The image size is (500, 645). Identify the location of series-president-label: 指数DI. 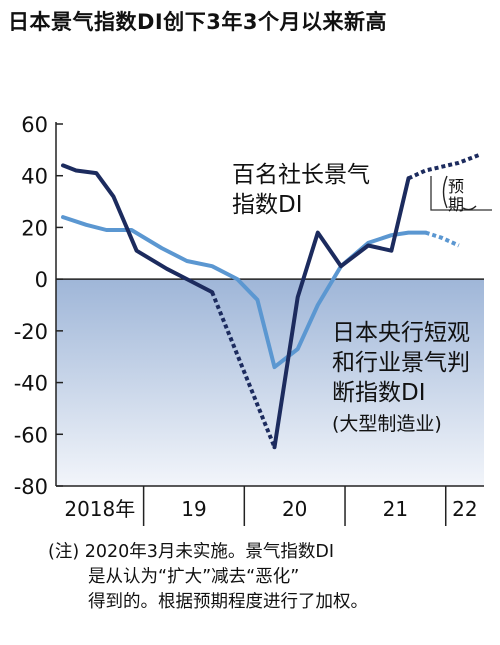
(267, 205).